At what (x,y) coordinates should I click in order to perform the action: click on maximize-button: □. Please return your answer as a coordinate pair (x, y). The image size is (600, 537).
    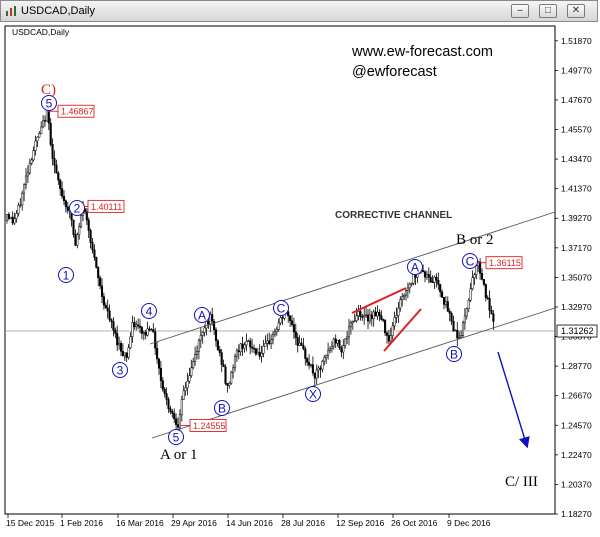
    Looking at the image, I should click on (548, 11).